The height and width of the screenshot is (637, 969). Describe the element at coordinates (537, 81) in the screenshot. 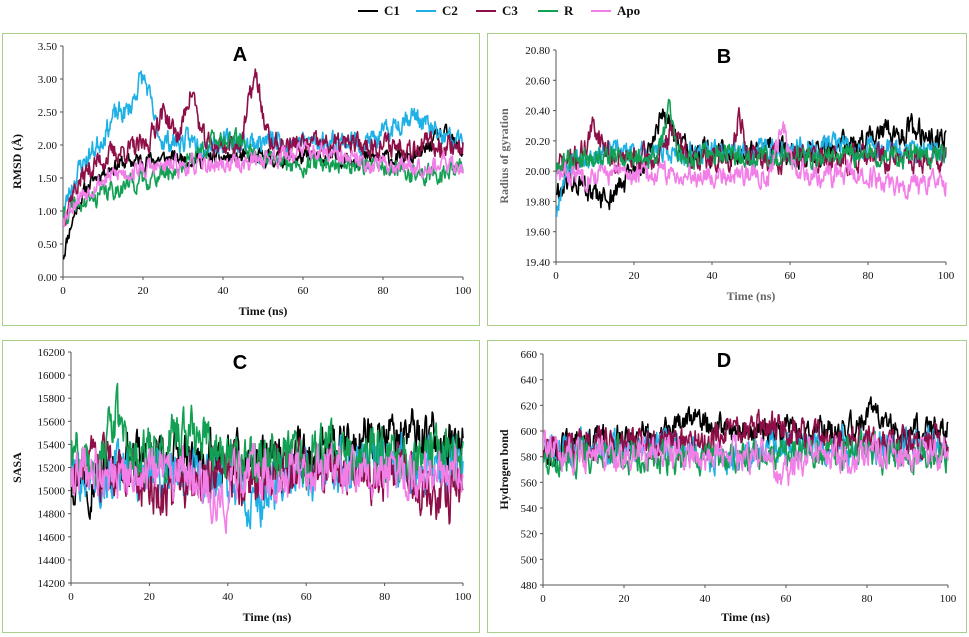

I see `chart-b-ytick-label: 20.60` at that location.